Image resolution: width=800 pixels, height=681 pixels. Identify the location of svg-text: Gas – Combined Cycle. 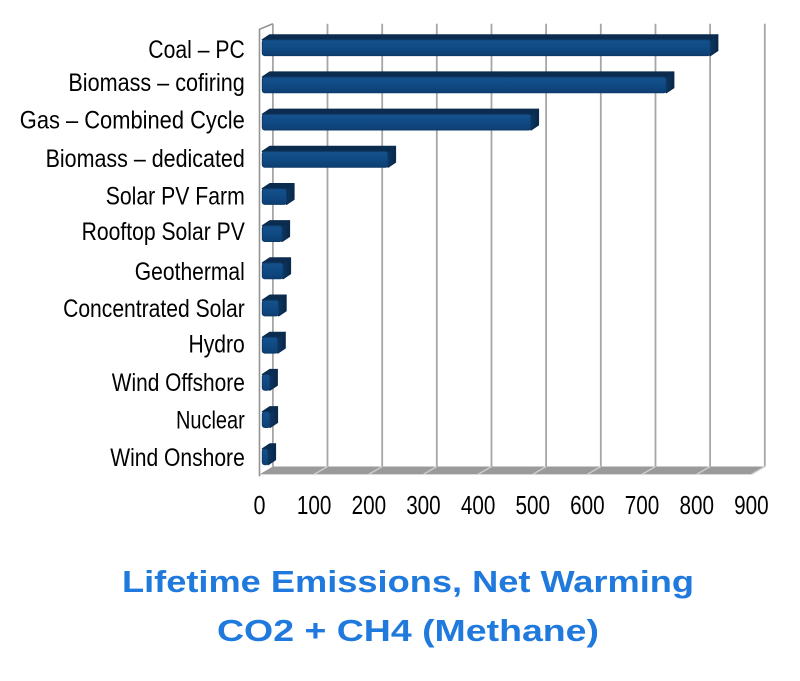
(132, 120).